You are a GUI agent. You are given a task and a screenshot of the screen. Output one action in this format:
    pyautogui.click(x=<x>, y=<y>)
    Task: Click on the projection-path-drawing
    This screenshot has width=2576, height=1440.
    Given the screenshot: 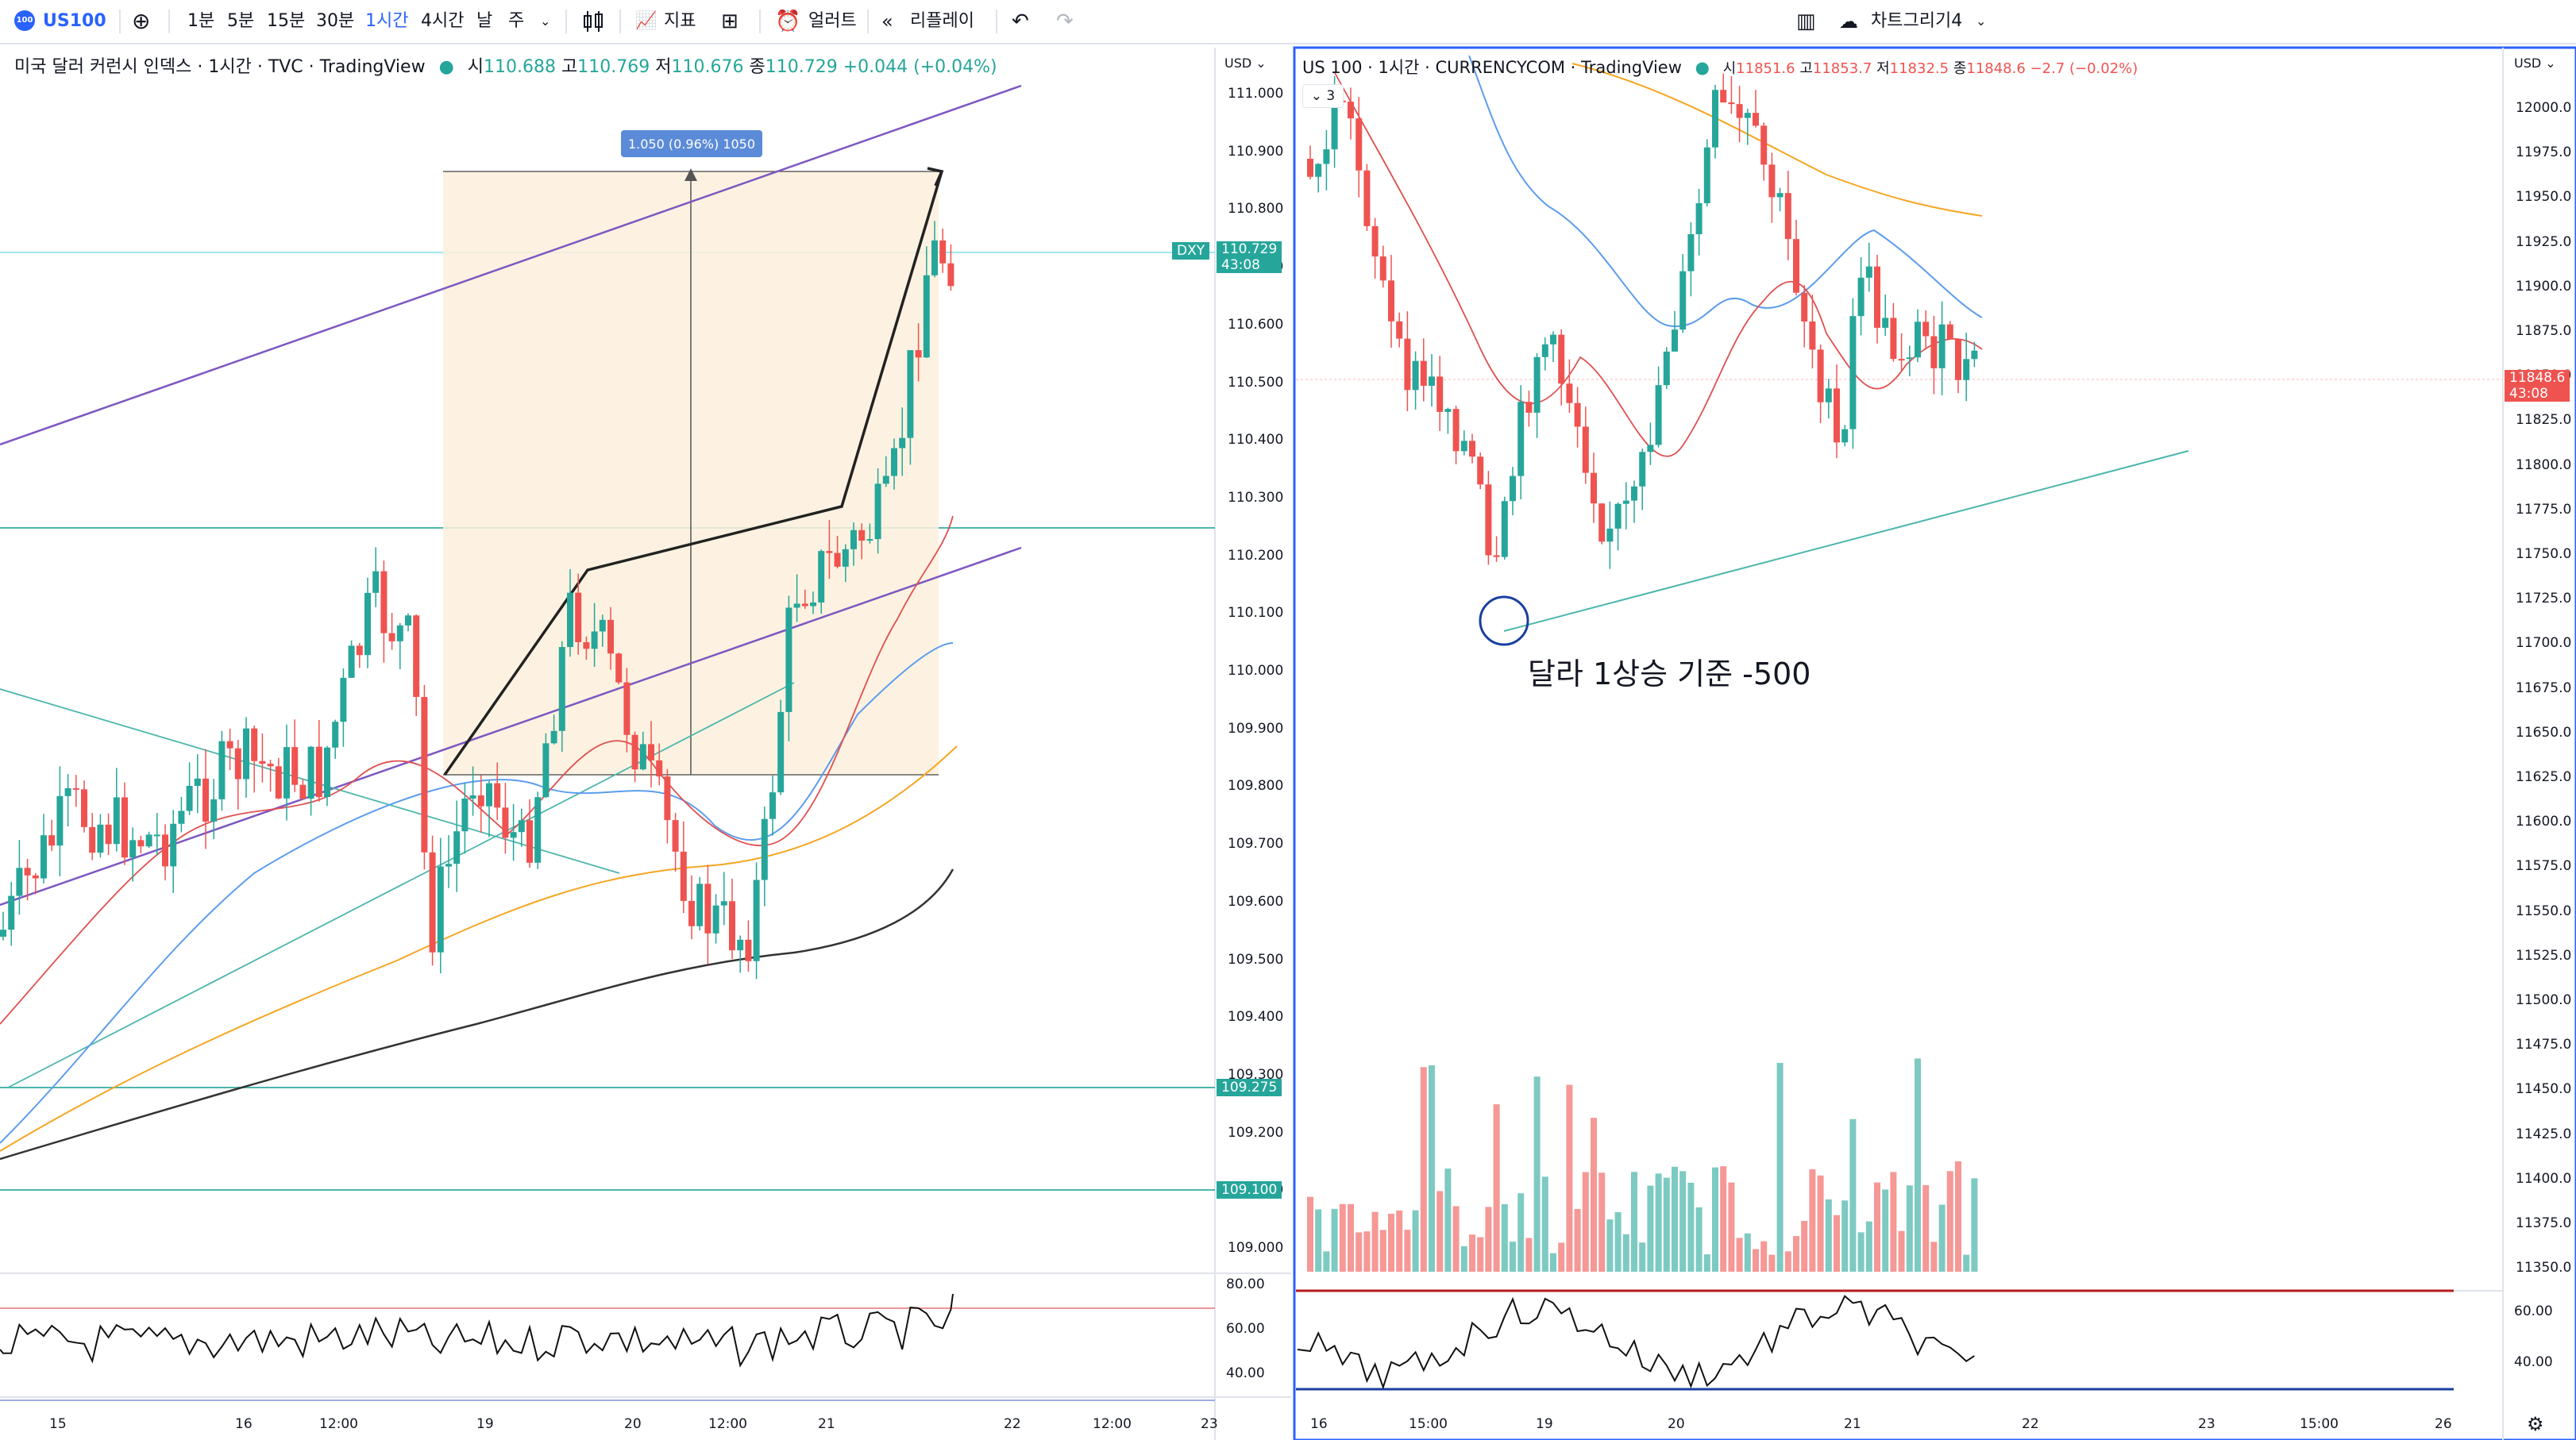 What is the action you would take?
    pyautogui.click(x=693, y=473)
    